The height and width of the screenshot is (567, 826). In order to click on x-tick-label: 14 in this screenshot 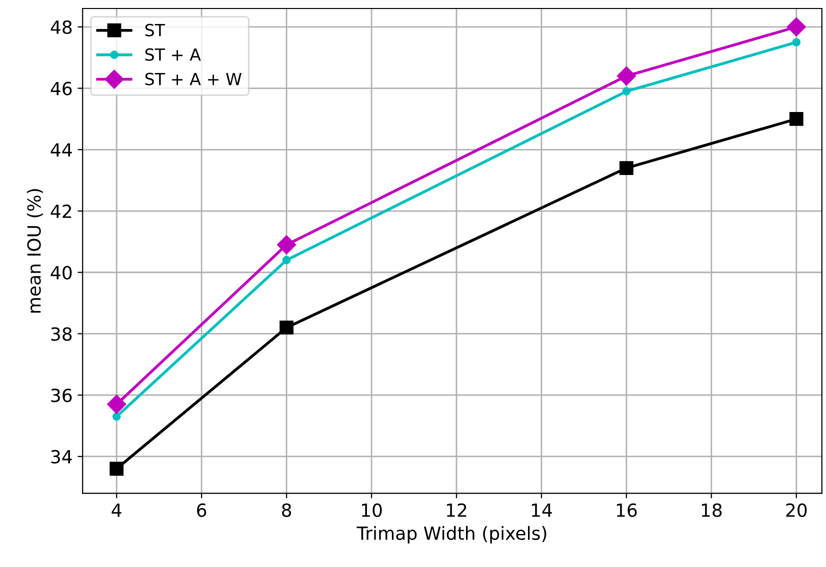, I will do `click(542, 510)`.